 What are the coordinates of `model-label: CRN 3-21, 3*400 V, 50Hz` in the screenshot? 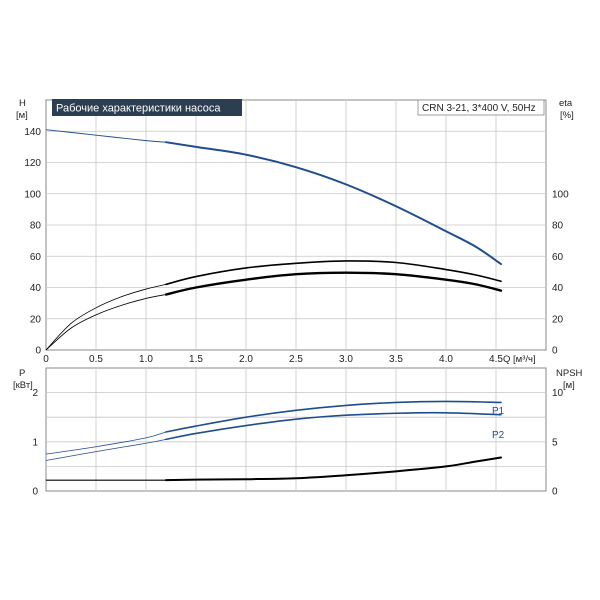 It's located at (479, 108).